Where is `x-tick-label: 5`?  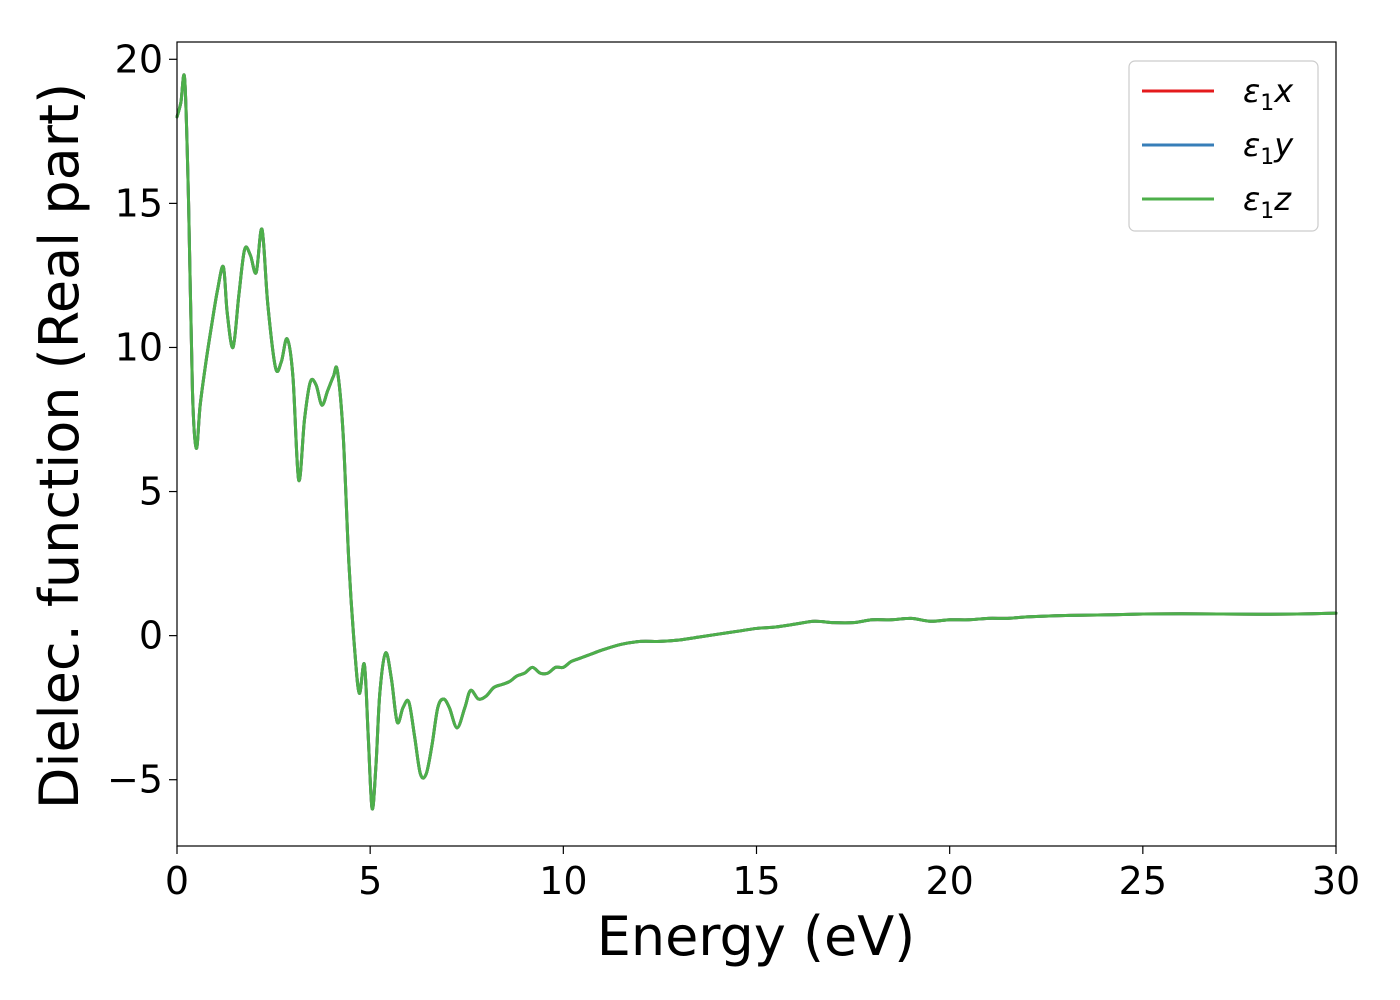
x-tick-label: 5 is located at coordinates (370, 881).